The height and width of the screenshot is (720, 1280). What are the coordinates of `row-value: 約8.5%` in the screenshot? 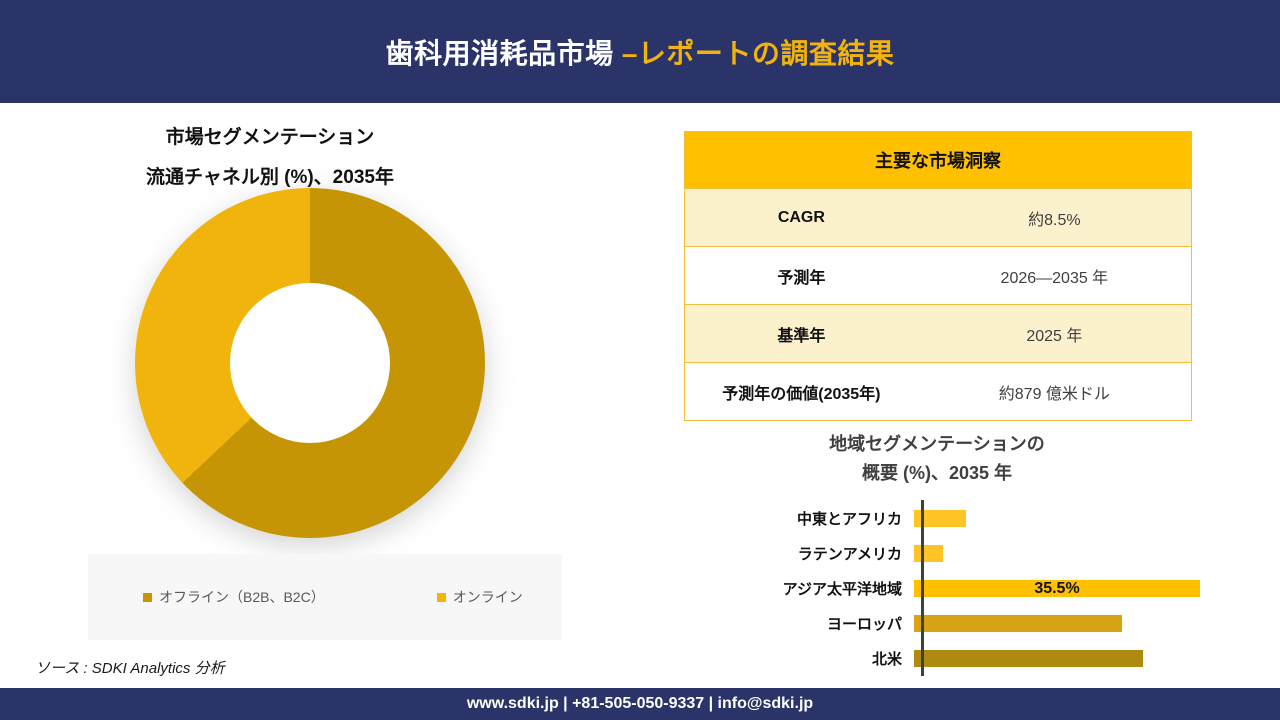 It's located at (1054, 220).